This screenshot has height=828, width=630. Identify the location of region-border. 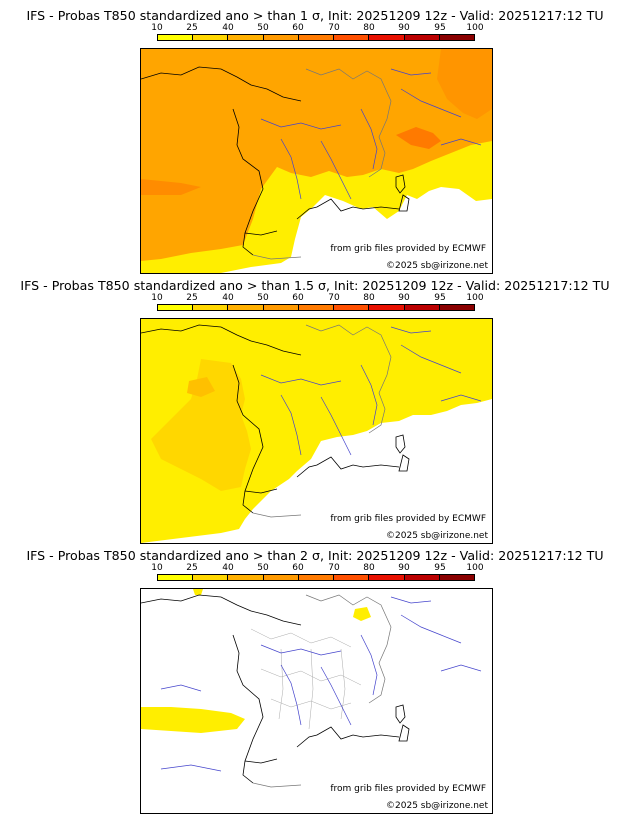
(306, 679).